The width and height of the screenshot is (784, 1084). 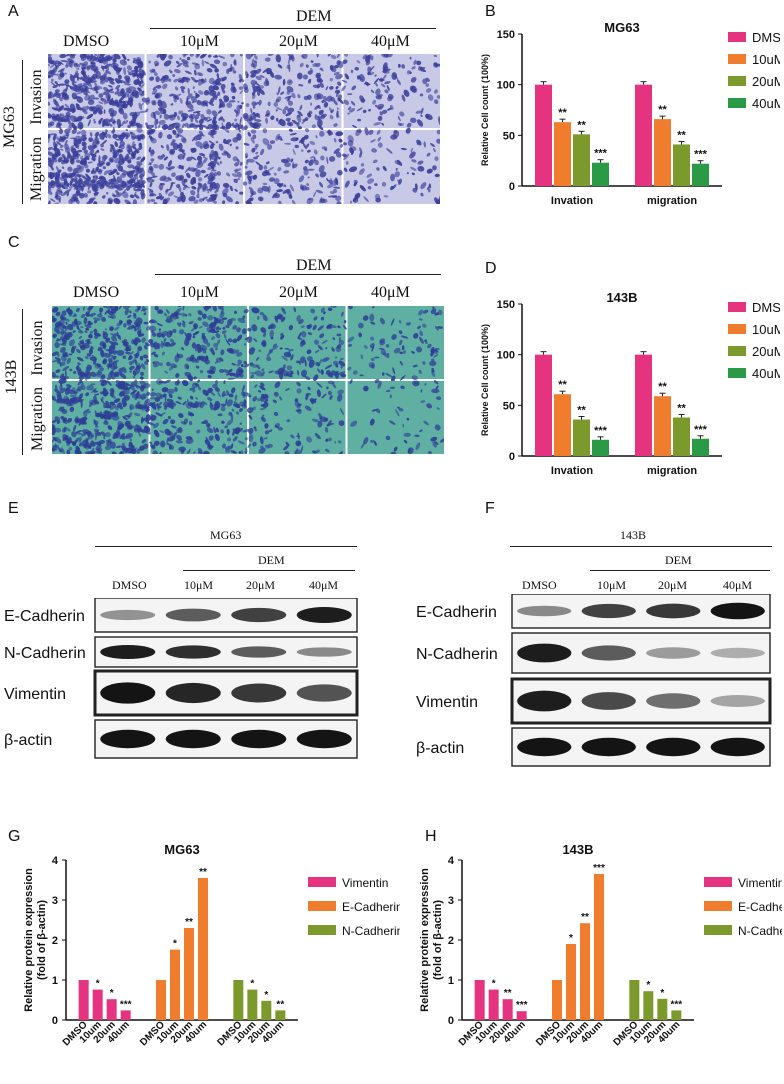 What do you see at coordinates (83, 1000) in the screenshot?
I see `bar-vimentin` at bounding box center [83, 1000].